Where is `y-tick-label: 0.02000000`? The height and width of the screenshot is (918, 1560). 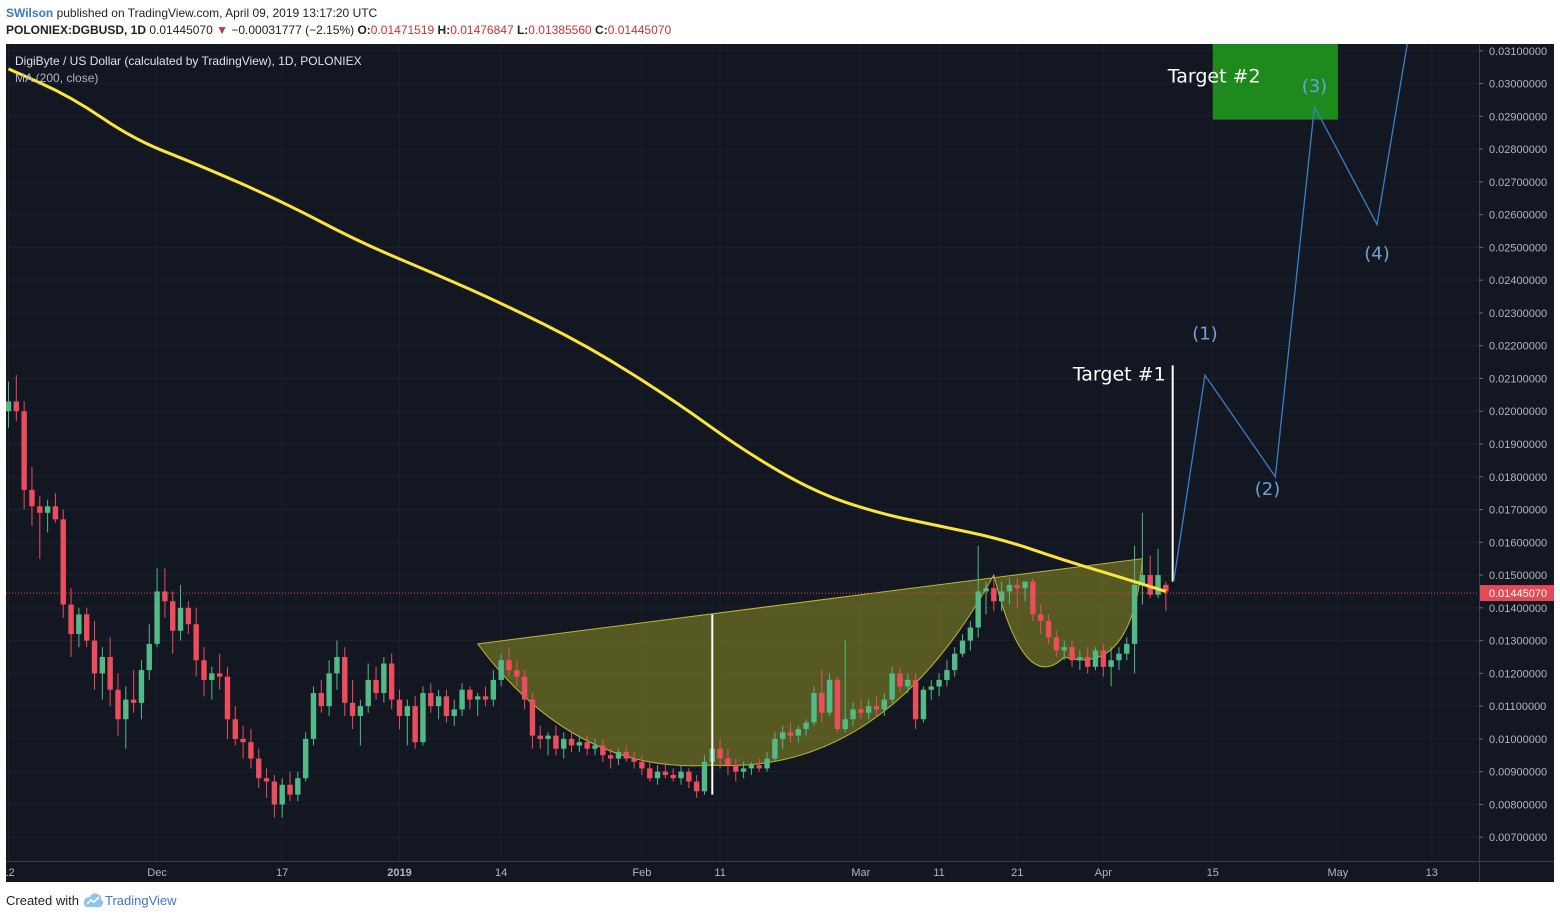 y-tick-label: 0.02000000 is located at coordinates (1518, 412).